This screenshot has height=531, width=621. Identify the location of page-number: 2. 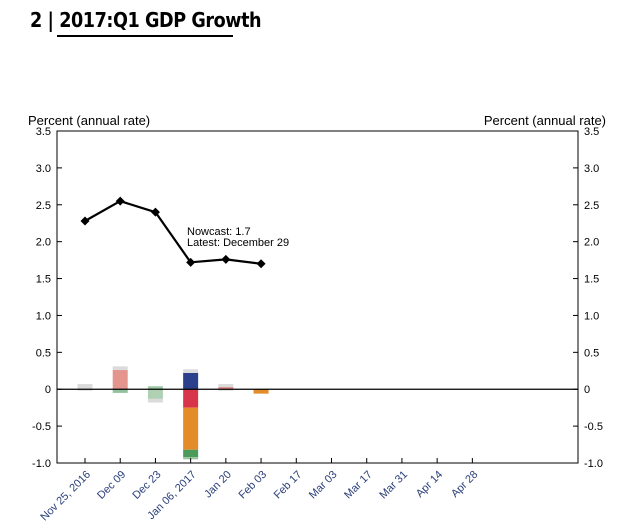
(36, 20).